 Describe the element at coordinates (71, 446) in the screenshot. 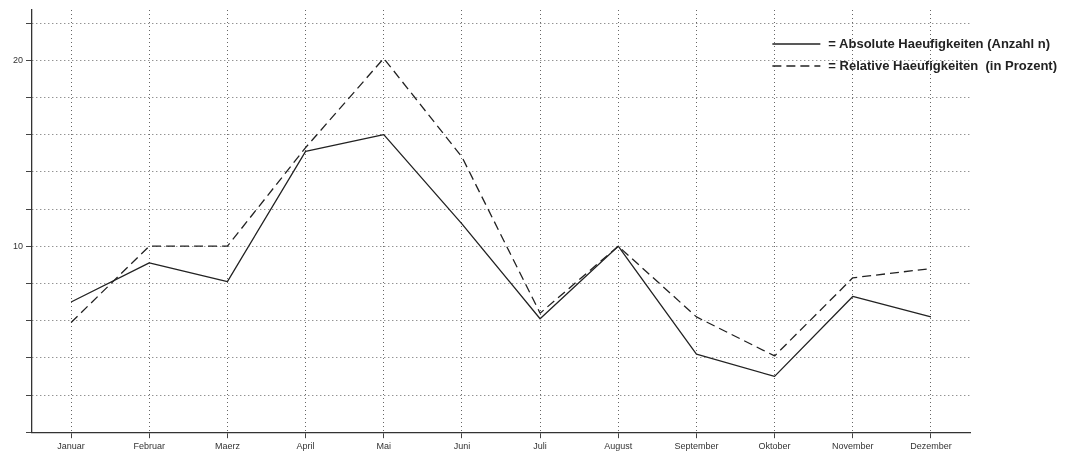

I see `x-tick-label: Januar` at that location.